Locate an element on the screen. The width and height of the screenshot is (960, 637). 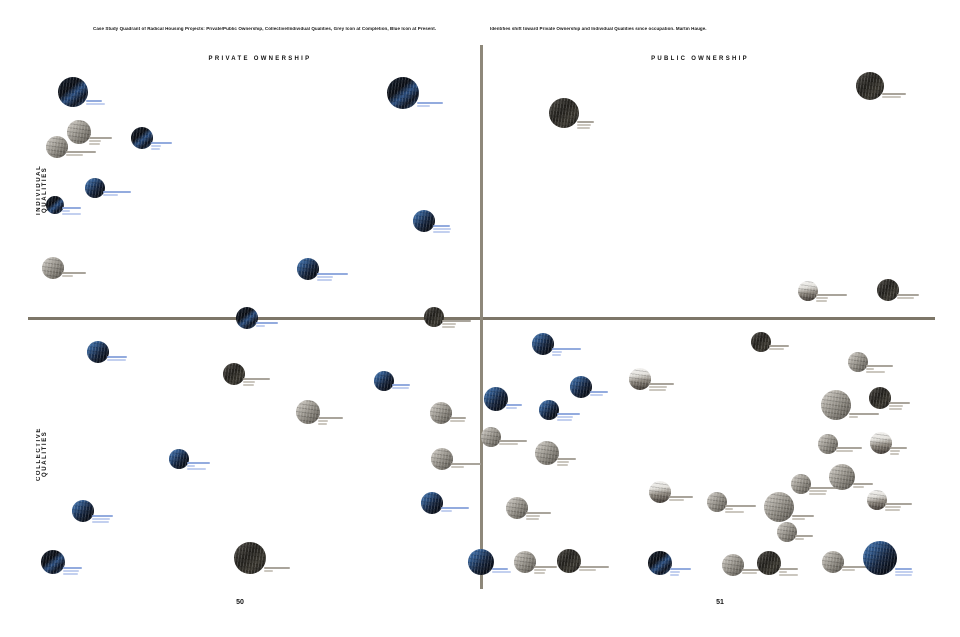
left-page-number: 50 is located at coordinates (240, 602).